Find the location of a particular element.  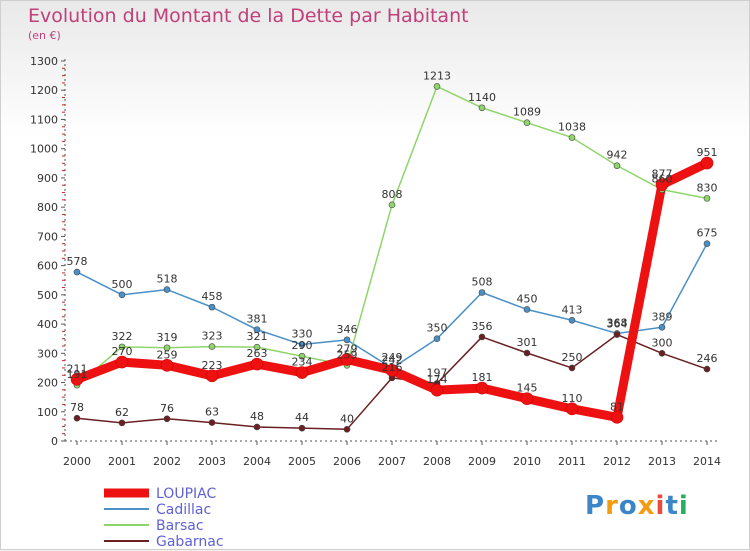

data-label-barsac: 808 is located at coordinates (392, 194).